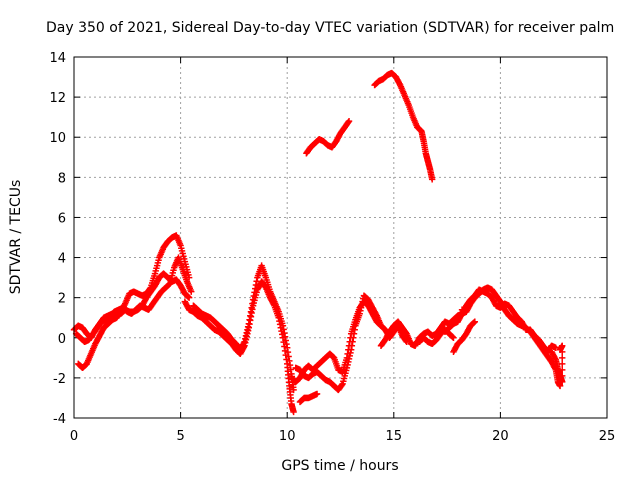 The height and width of the screenshot is (480, 640). What do you see at coordinates (62, 259) in the screenshot?
I see `y-tick-label: 4` at bounding box center [62, 259].